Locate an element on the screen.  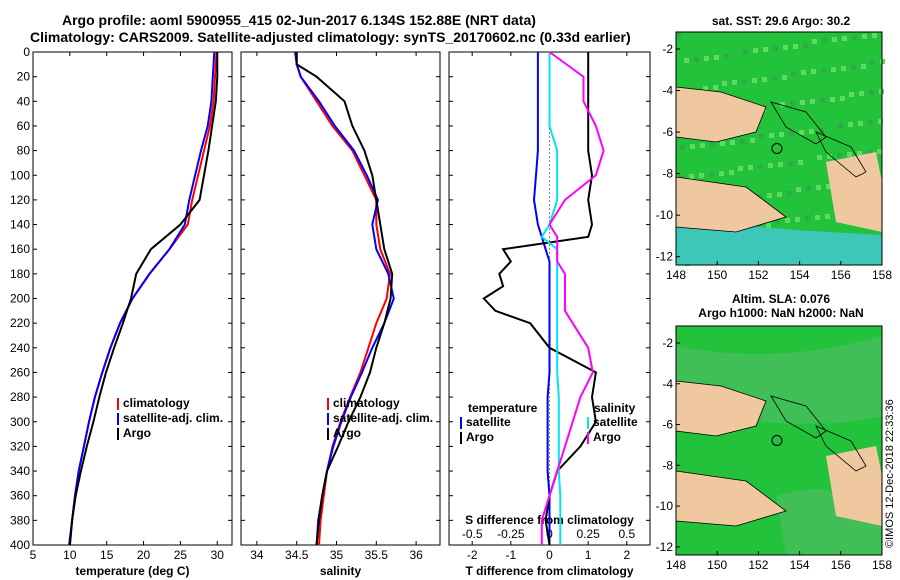
x-tick-label: 15 is located at coordinates (107, 555).